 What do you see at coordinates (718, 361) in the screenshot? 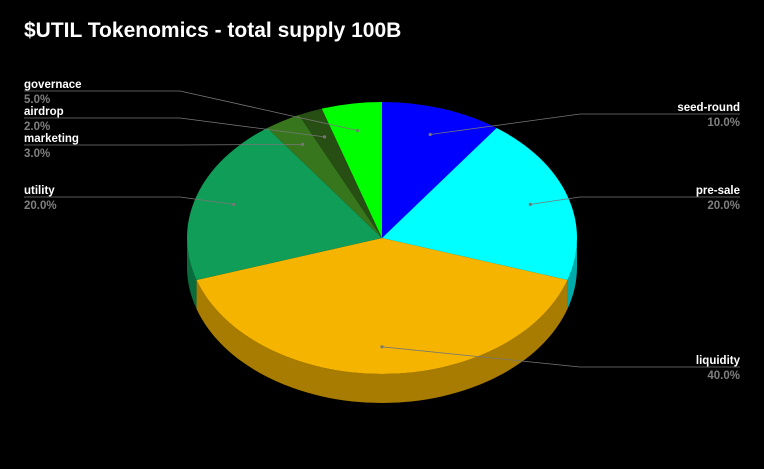
I see `slice-label-liquidity: liquidity` at bounding box center [718, 361].